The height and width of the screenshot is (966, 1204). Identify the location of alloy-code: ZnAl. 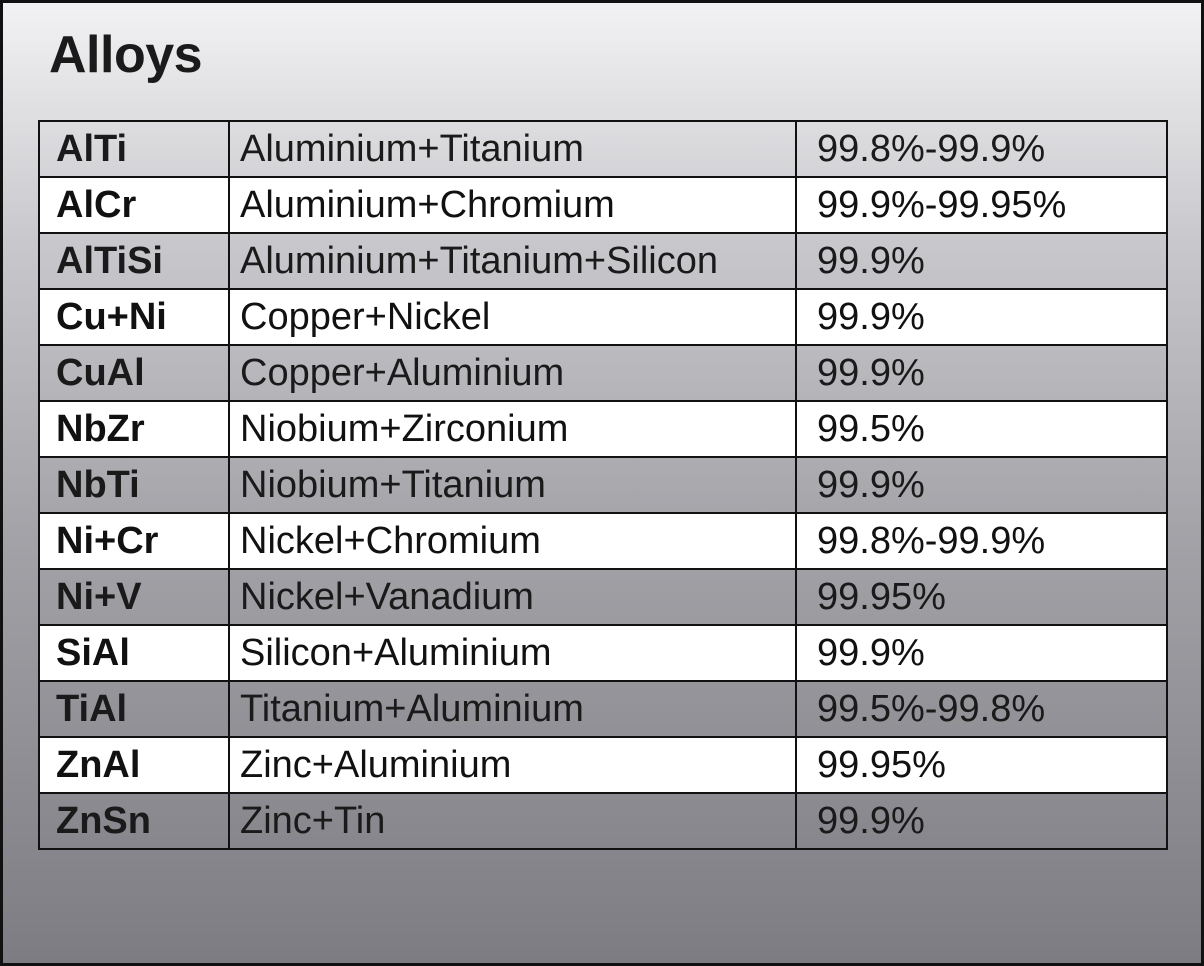
(134, 765).